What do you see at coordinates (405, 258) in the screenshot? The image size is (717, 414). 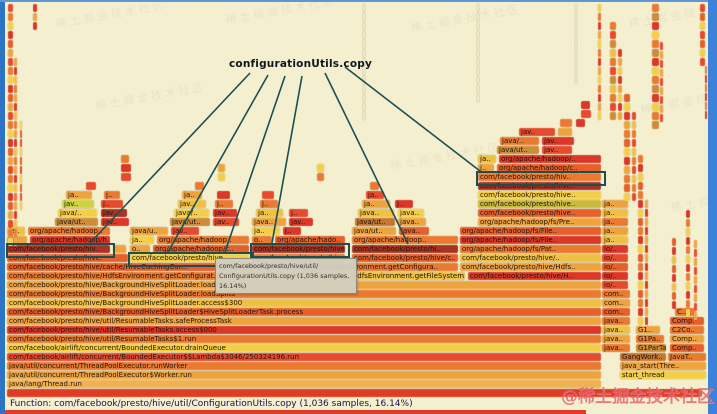 I see `flame-frame: com/facebook/presto/hive/c..` at bounding box center [405, 258].